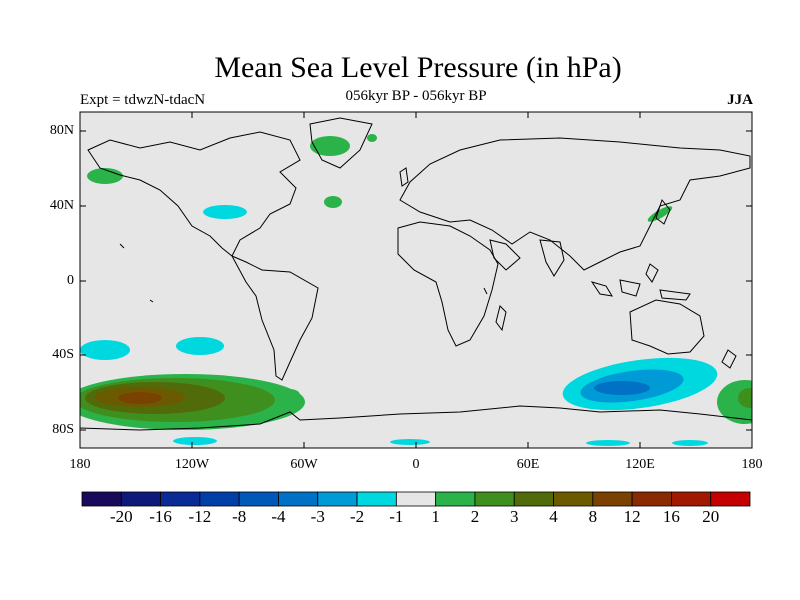 The height and width of the screenshot is (600, 800). What do you see at coordinates (330, 146) in the screenshot?
I see `anomaly-positive-greenland` at bounding box center [330, 146].